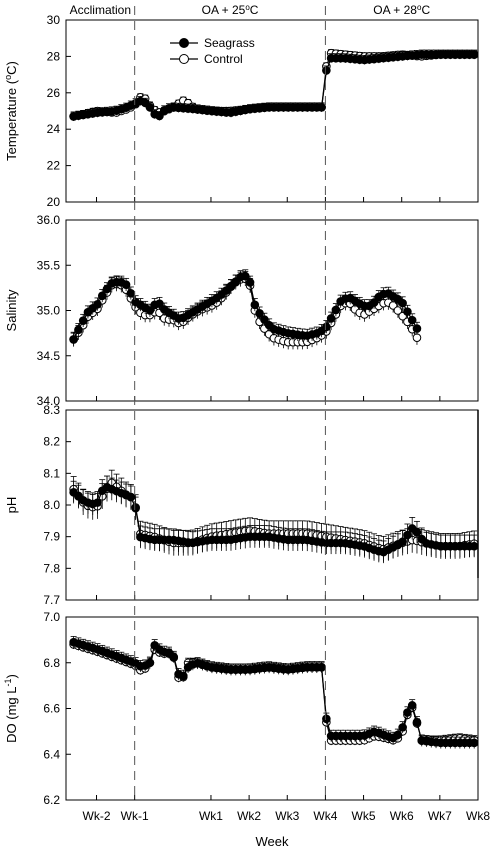  Describe the element at coordinates (254, 10) in the screenshot. I see `phase-label-unit: C` at that location.